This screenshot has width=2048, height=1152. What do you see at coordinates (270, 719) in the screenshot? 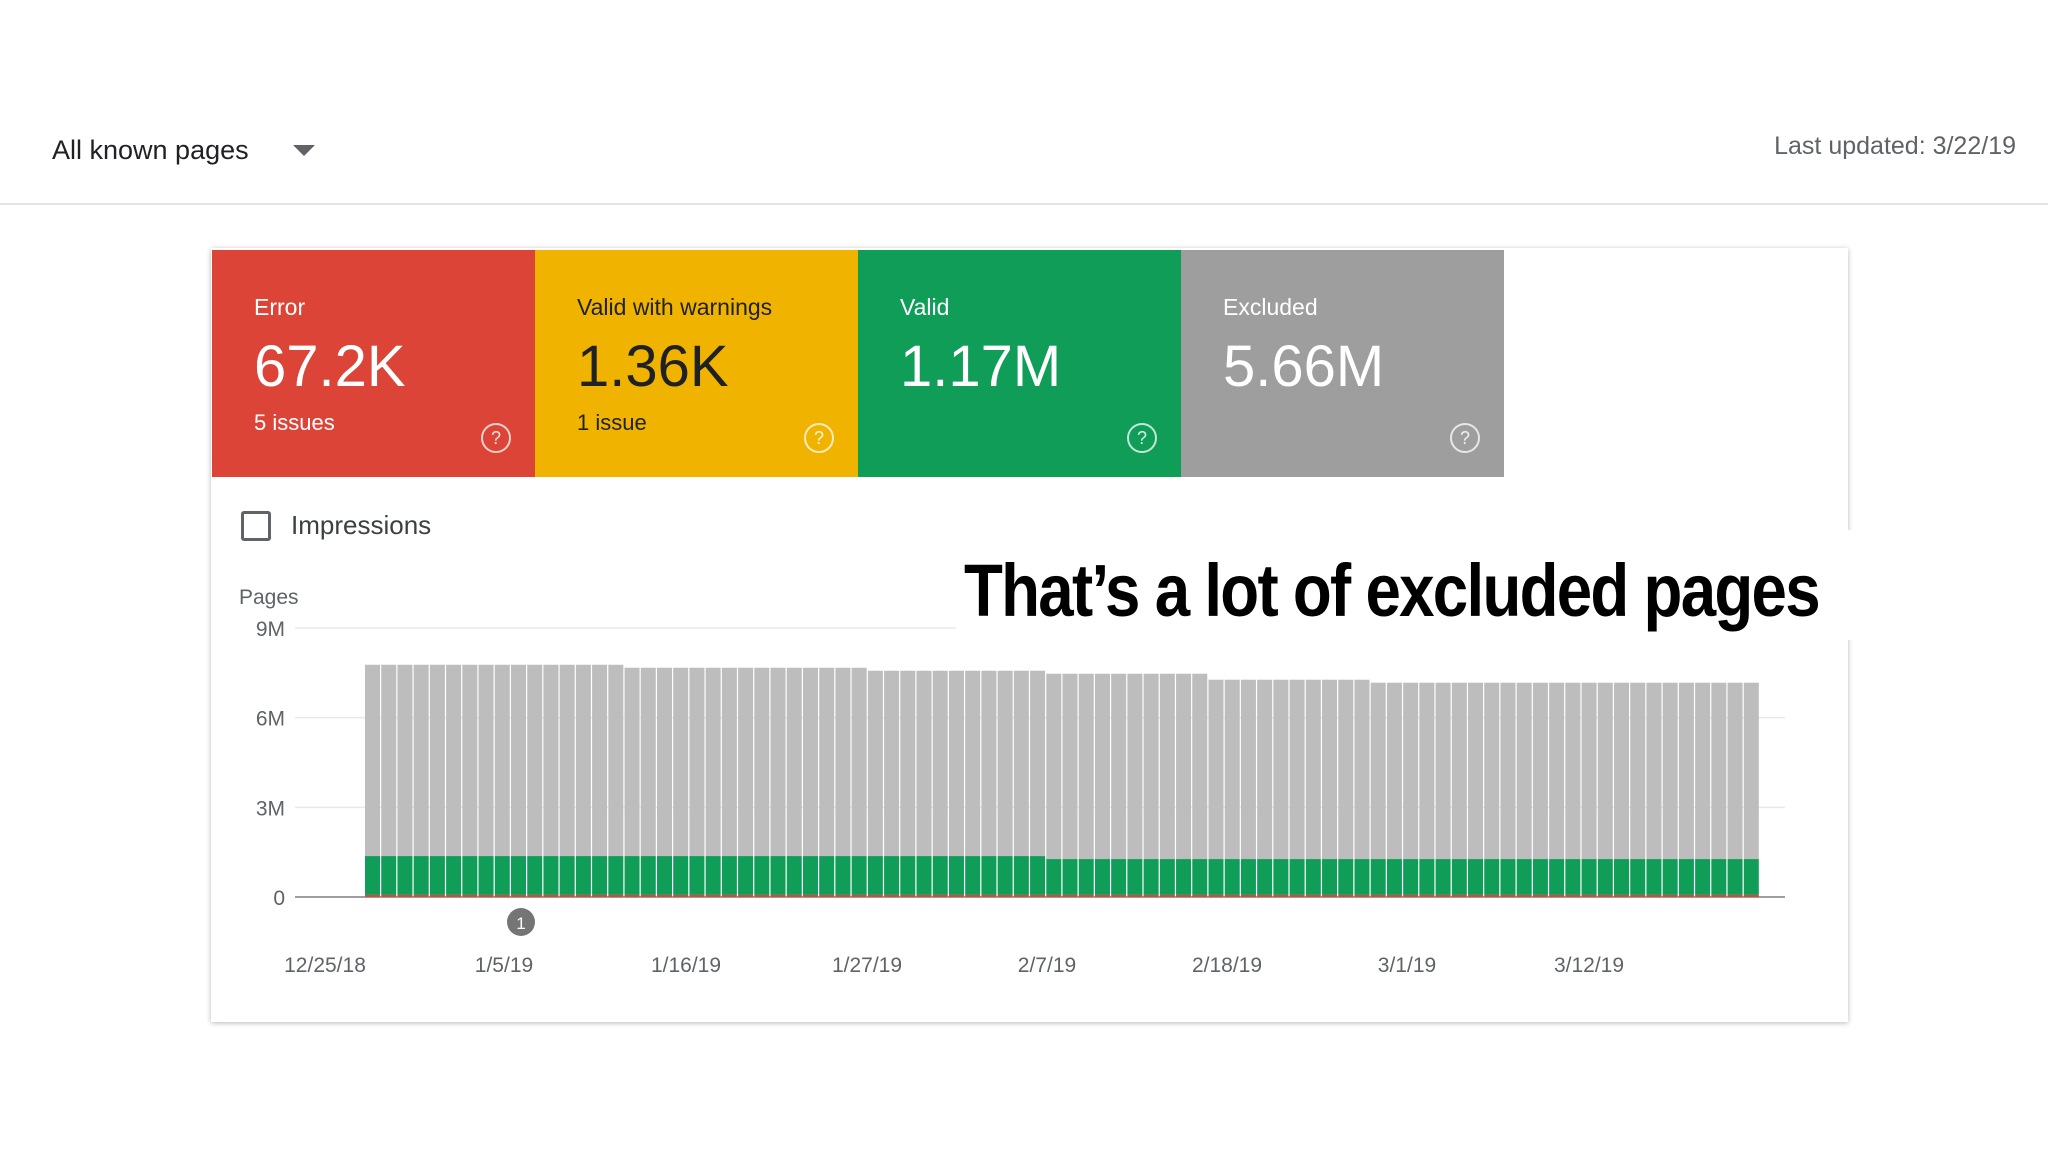
I see `y-tick-label: 6M` at bounding box center [270, 719].